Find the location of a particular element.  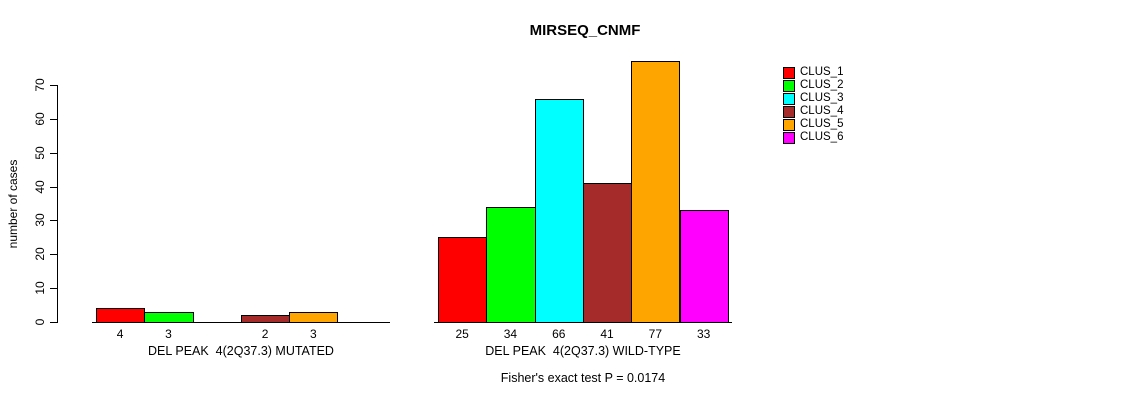

bar-value-label-CLUS_2-wild-type: 34 is located at coordinates (510, 334).